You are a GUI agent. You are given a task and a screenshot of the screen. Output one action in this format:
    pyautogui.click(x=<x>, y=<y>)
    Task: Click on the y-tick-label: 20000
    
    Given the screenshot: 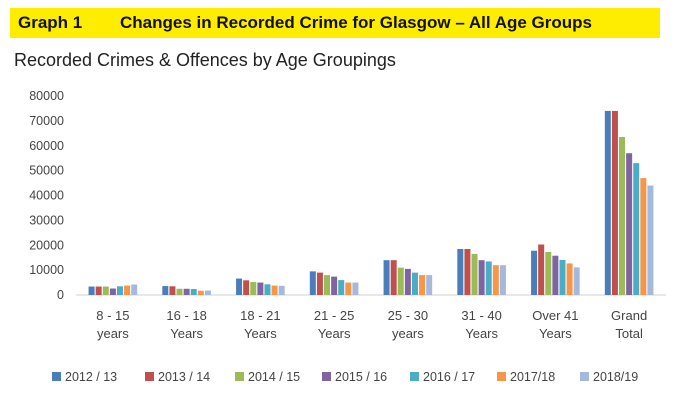 What is the action you would take?
    pyautogui.click(x=46, y=245)
    